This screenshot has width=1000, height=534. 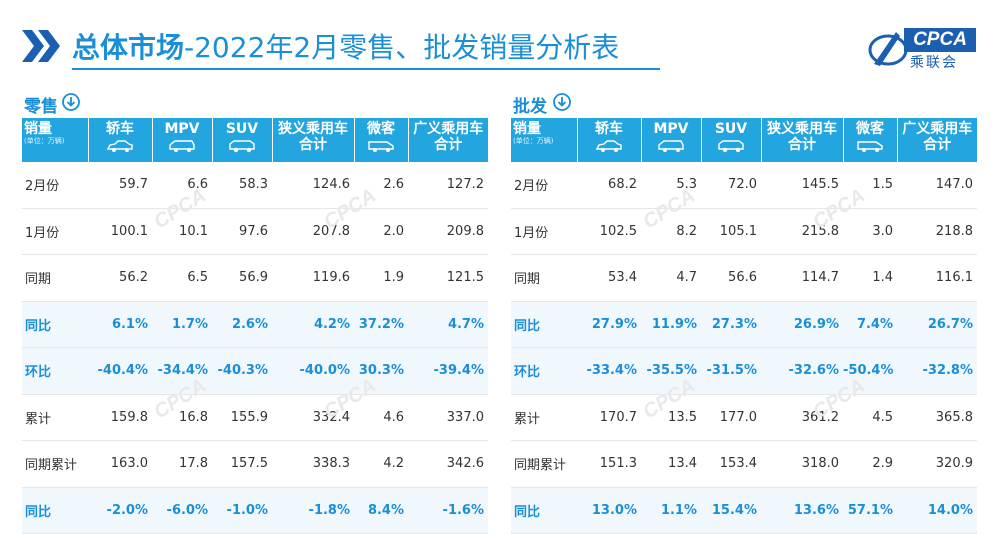 What do you see at coordinates (870, 371) in the screenshot?
I see `table-cell: -50.4%` at bounding box center [870, 371].